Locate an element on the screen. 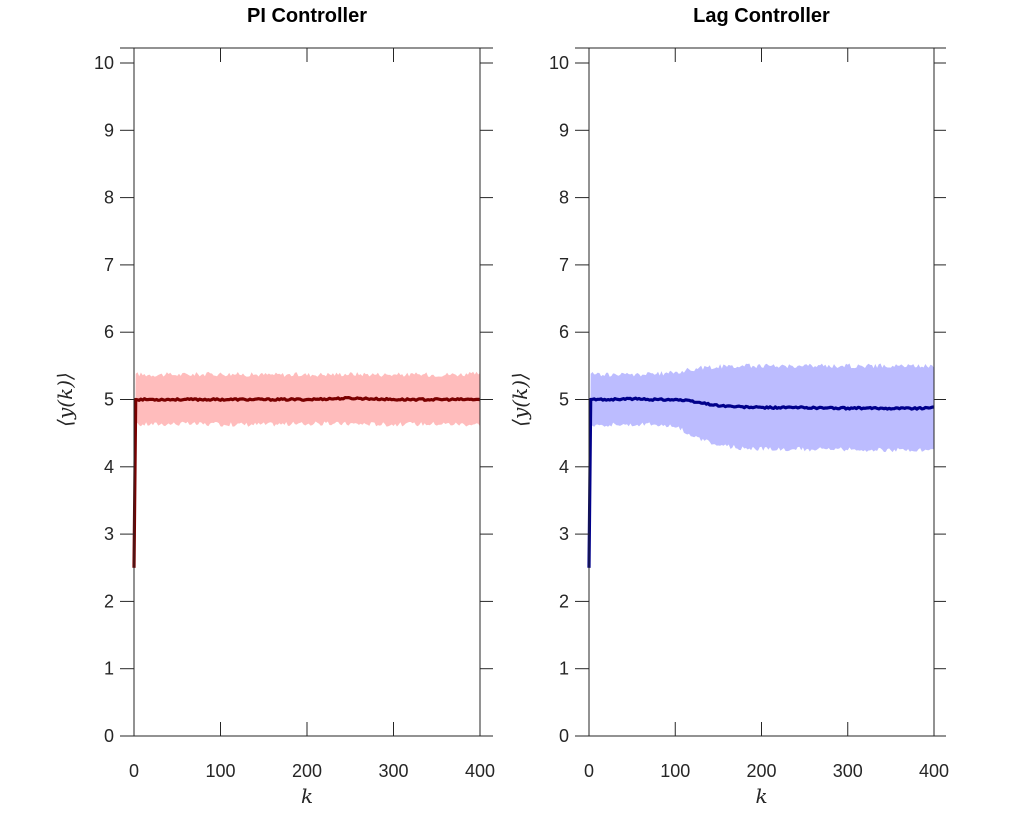 This screenshot has width=1032, height=826. pi-y-tick-label: 5 is located at coordinates (109, 400).